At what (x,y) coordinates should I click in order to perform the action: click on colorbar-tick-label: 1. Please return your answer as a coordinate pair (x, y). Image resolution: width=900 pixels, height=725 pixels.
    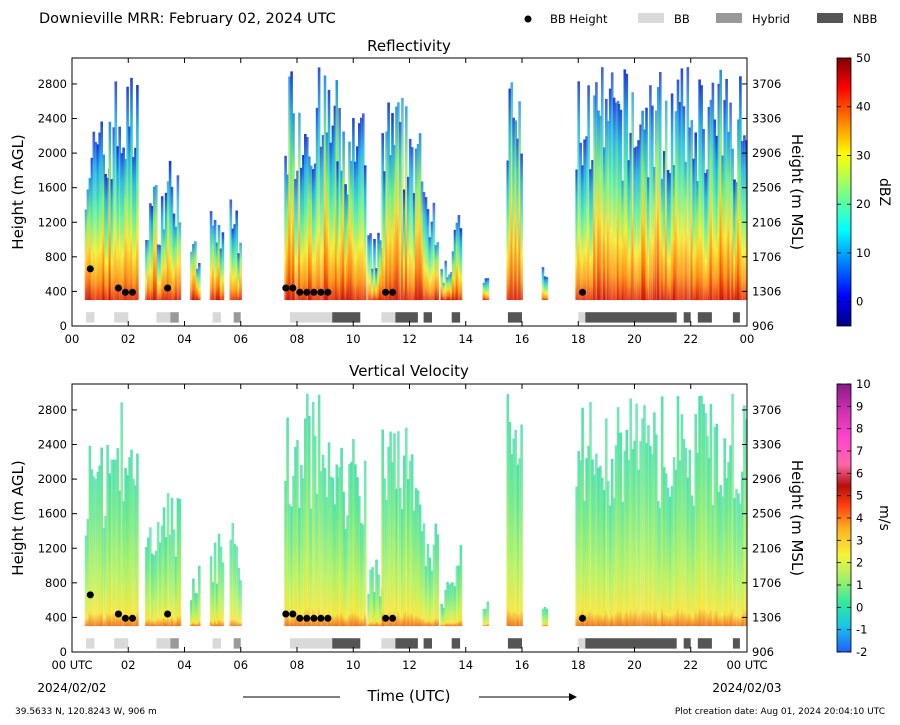
    Looking at the image, I should click on (859, 585).